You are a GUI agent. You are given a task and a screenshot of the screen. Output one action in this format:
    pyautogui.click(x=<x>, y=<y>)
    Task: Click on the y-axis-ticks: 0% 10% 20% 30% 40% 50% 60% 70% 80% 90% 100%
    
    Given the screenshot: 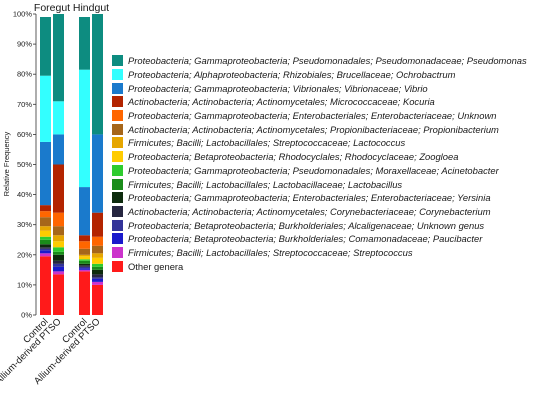 What is the action you would take?
    pyautogui.click(x=24, y=165)
    